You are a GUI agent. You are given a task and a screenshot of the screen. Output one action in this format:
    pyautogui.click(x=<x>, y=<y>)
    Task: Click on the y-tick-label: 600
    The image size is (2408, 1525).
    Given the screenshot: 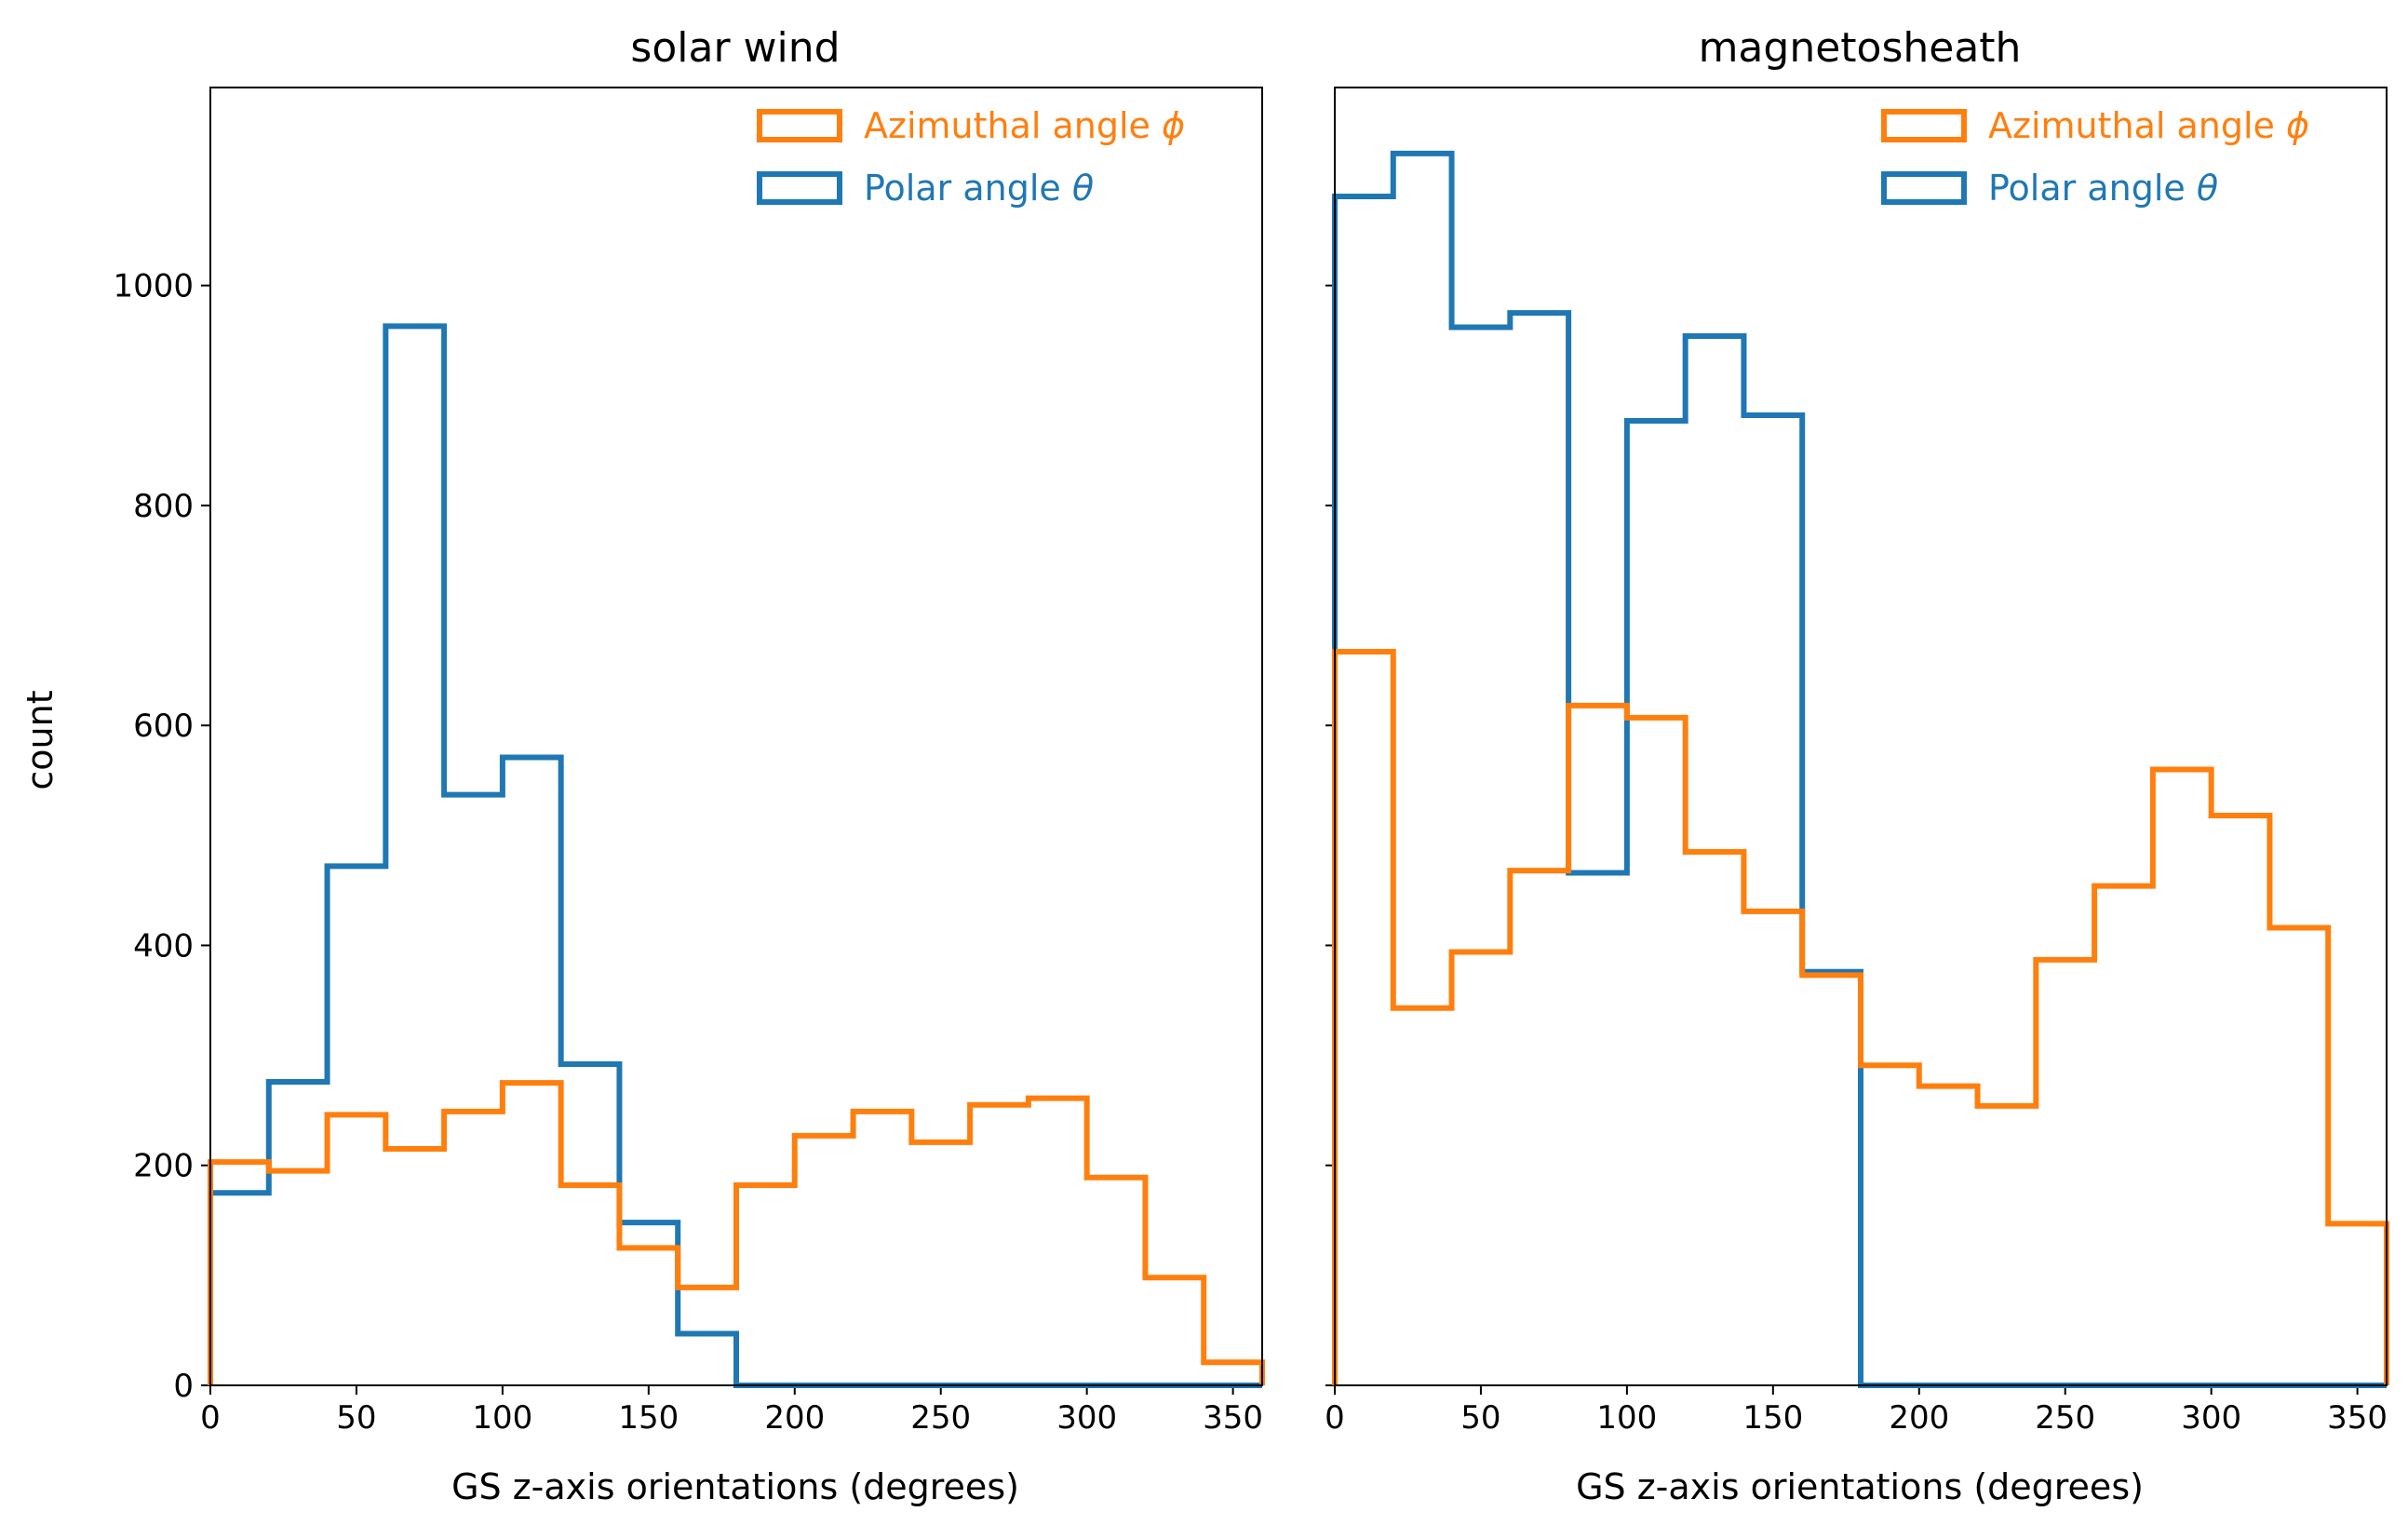 What is the action you would take?
    pyautogui.click(x=164, y=727)
    